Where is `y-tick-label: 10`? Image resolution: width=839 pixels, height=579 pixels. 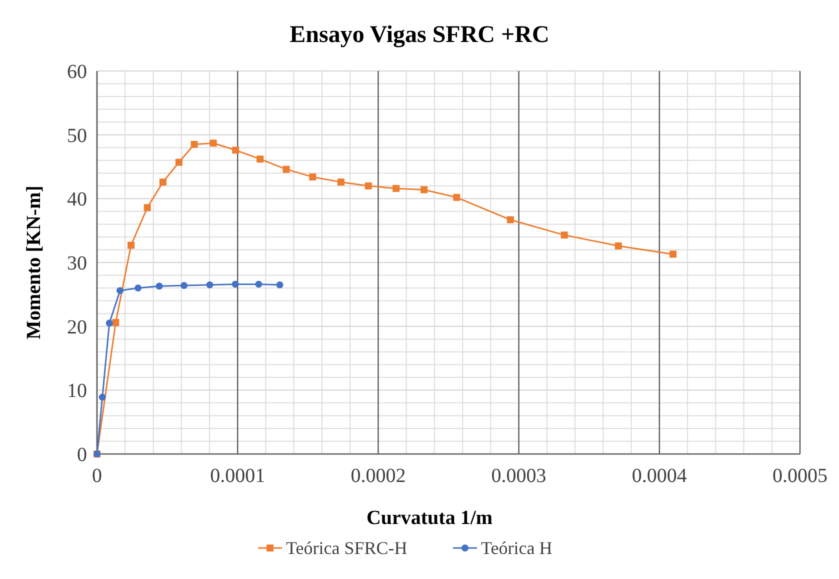 y-tick-label: 10 is located at coordinates (77, 391).